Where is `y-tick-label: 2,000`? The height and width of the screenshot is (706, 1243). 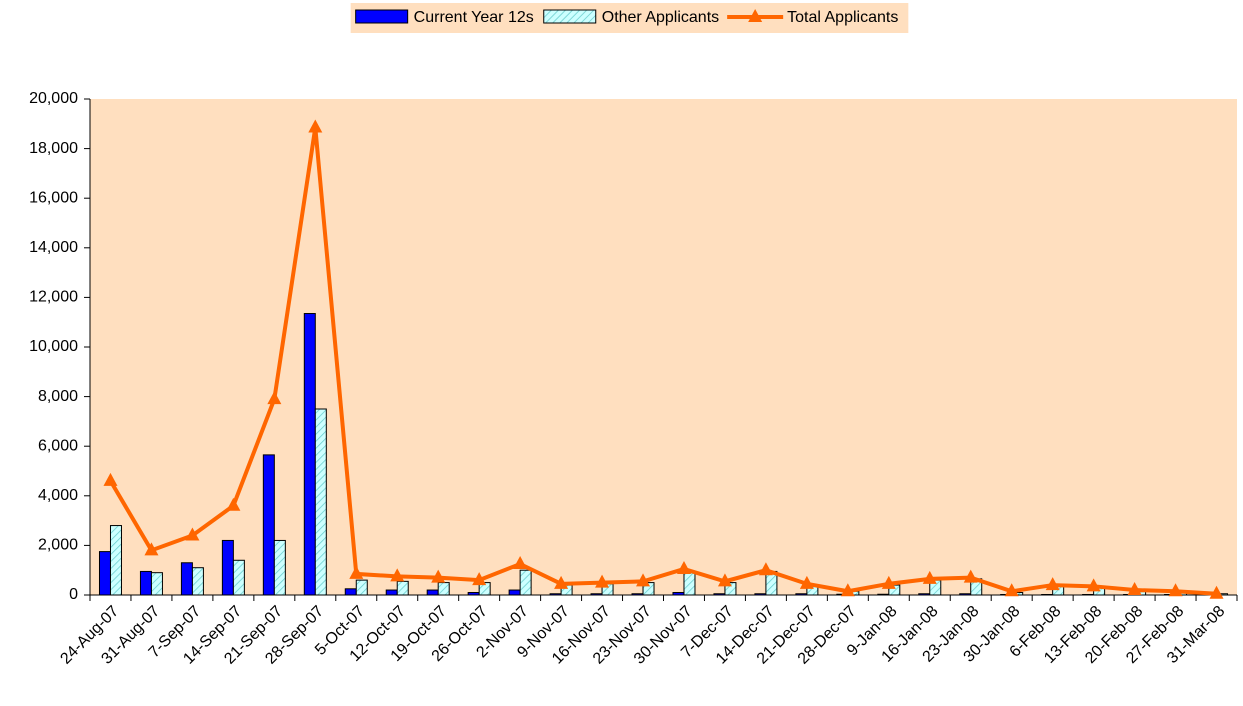 y-tick-label: 2,000 is located at coordinates (58, 545).